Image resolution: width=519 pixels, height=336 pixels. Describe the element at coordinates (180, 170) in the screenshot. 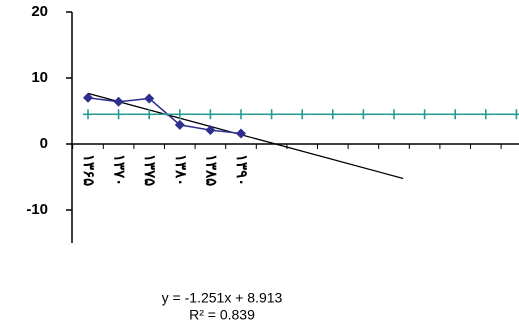

I see `x-tick-label: ۱۳۸۰` at that location.